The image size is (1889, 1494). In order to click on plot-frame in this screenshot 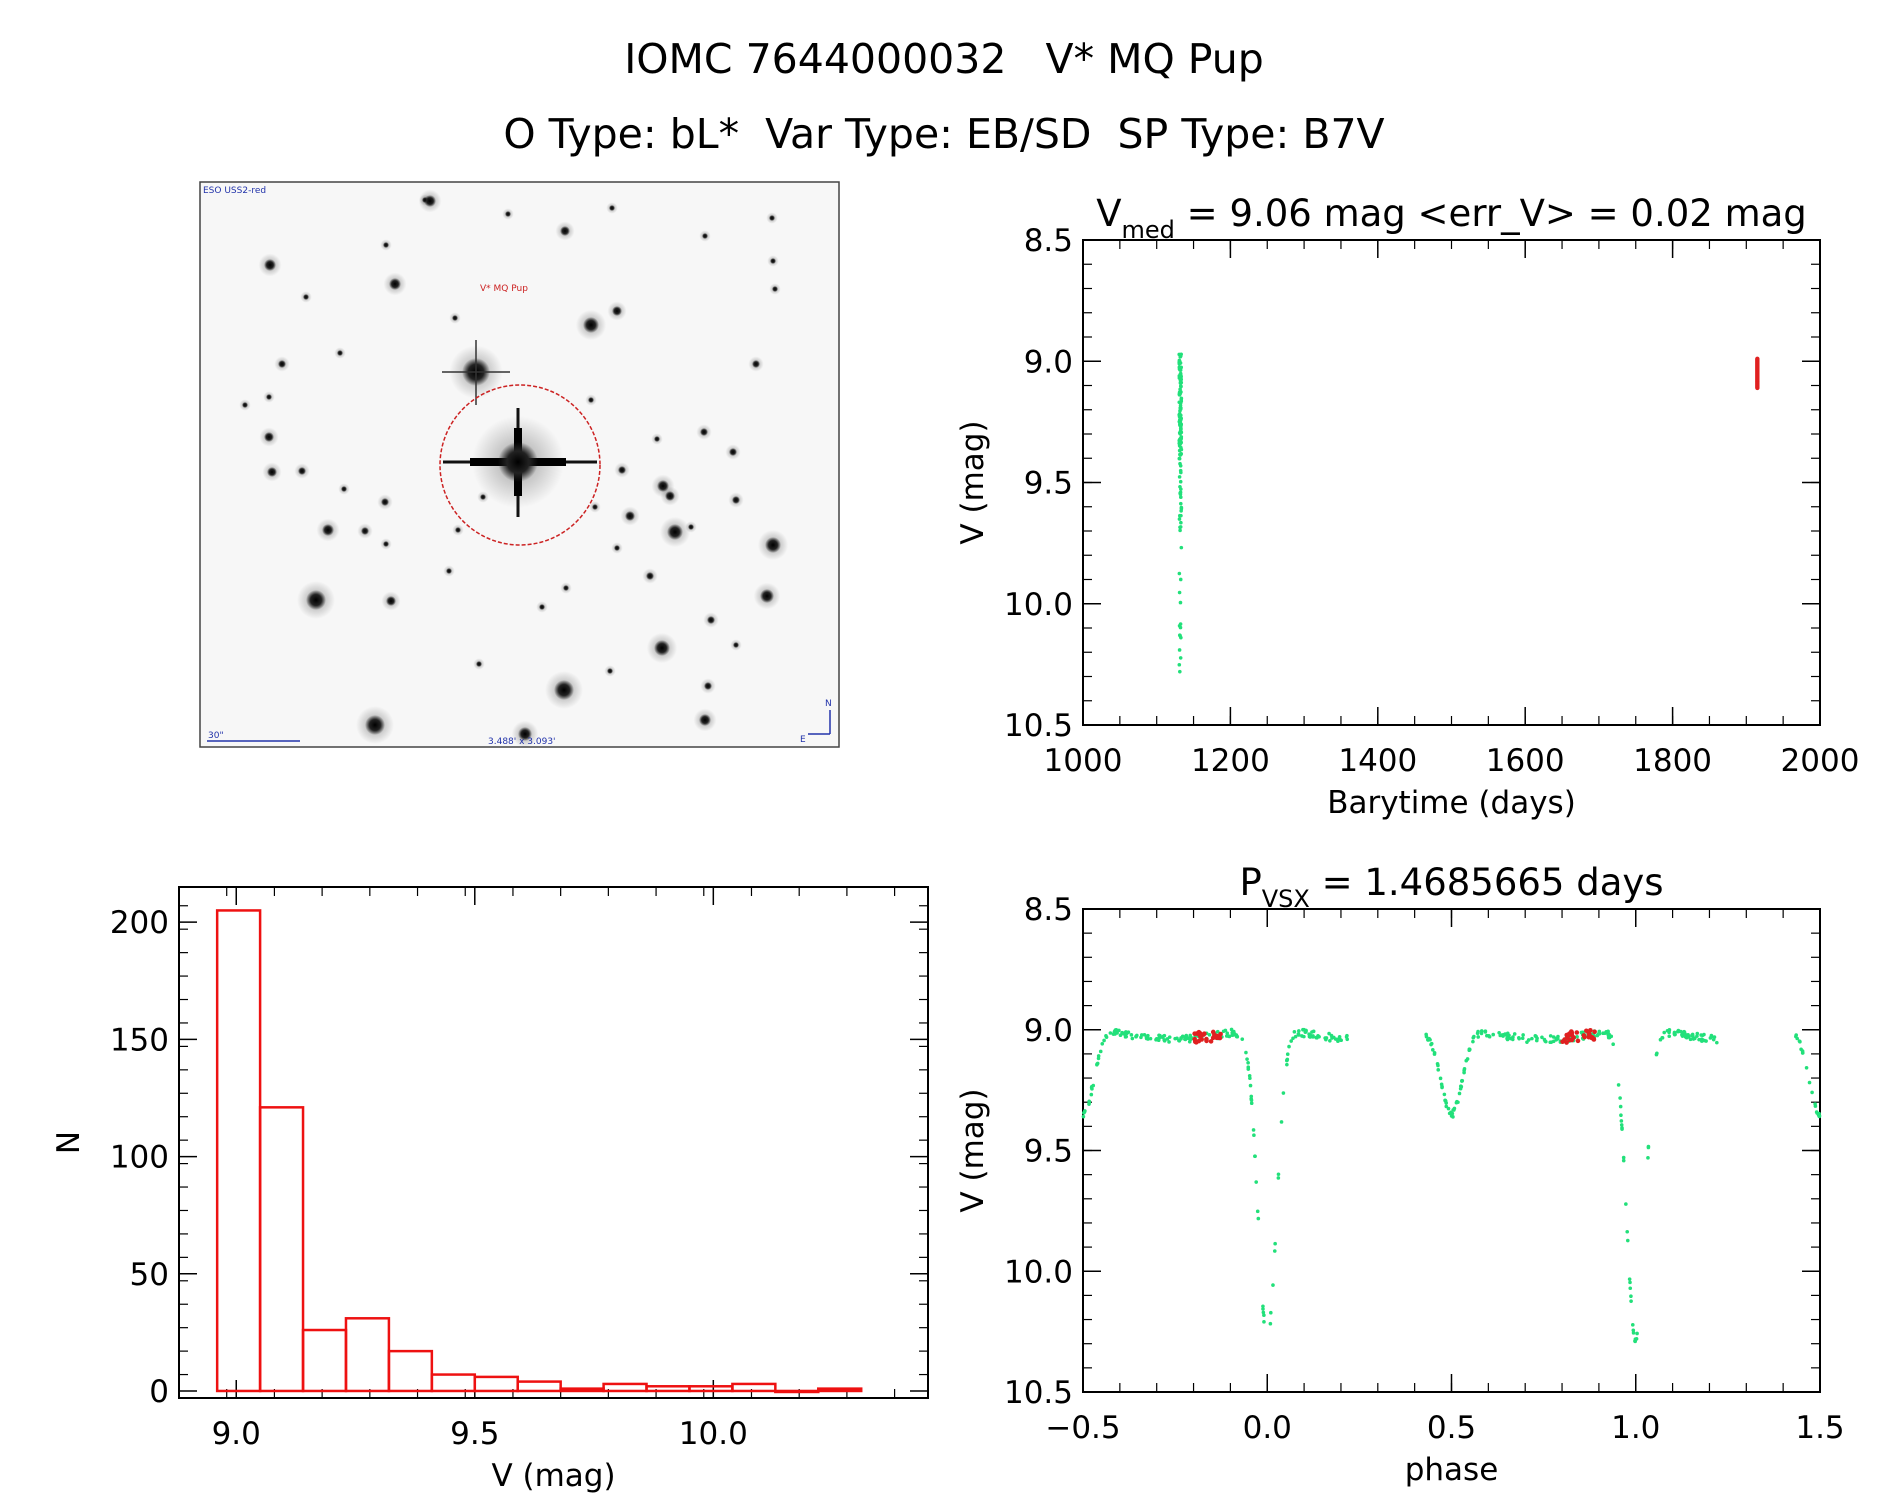, I will do `click(553, 1142)`.